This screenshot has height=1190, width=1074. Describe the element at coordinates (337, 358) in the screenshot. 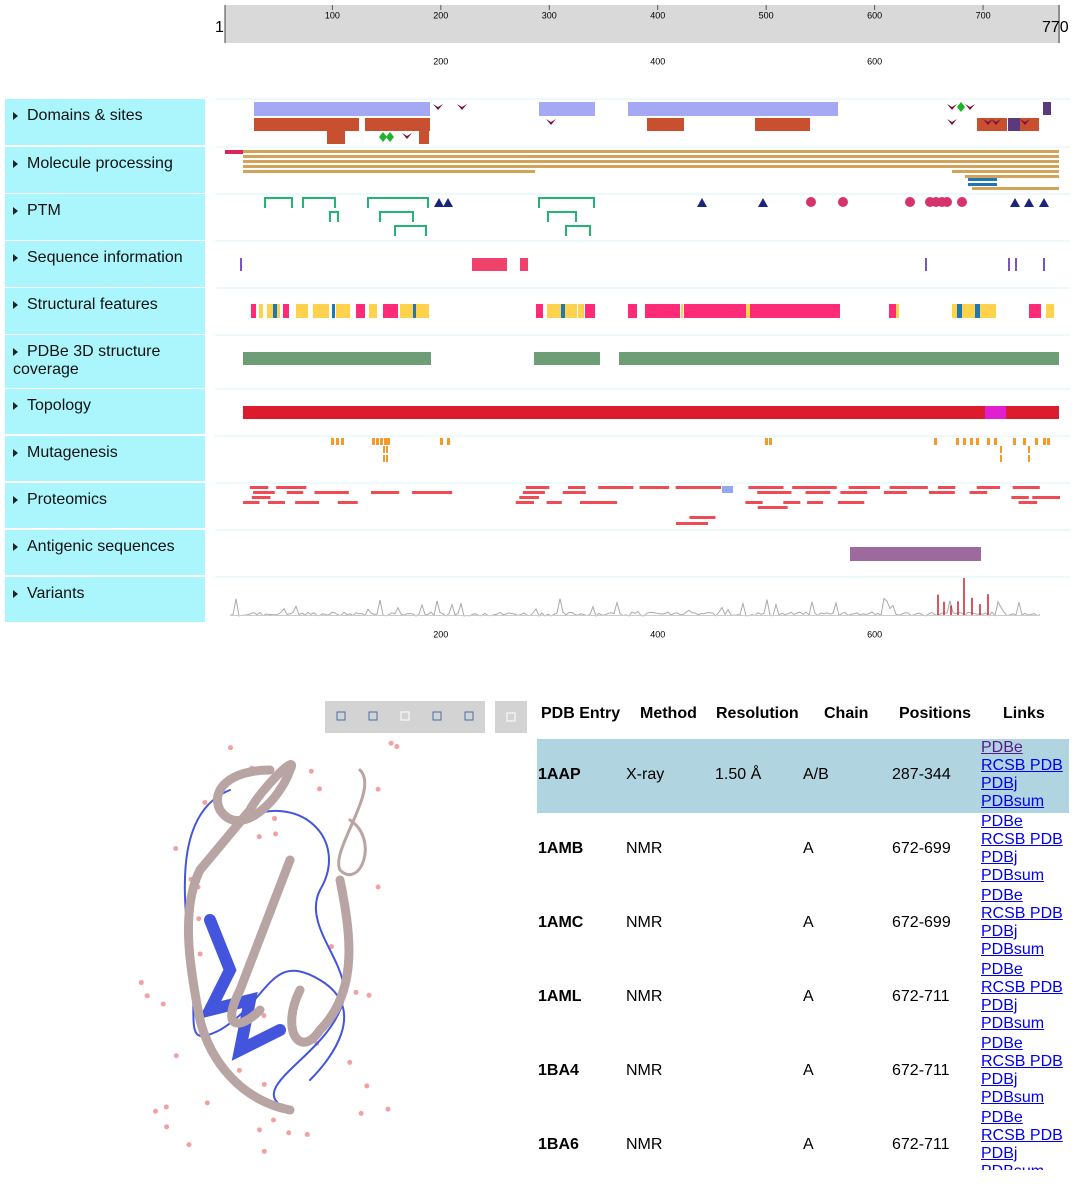

I see `pdb-coverage` at that location.